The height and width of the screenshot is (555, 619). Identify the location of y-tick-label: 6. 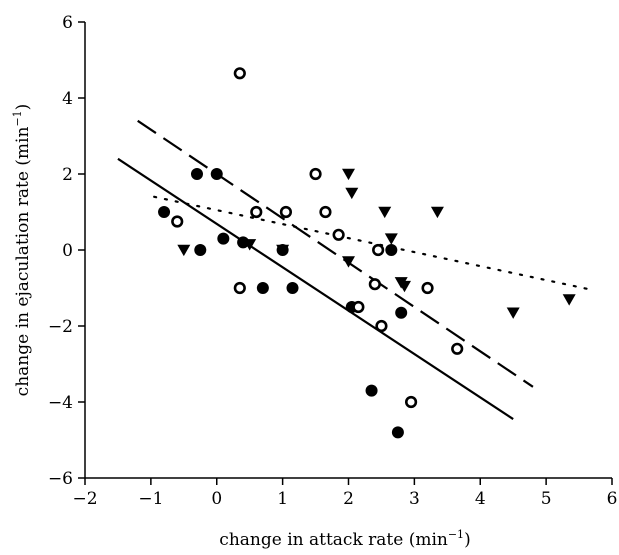
(67, 23).